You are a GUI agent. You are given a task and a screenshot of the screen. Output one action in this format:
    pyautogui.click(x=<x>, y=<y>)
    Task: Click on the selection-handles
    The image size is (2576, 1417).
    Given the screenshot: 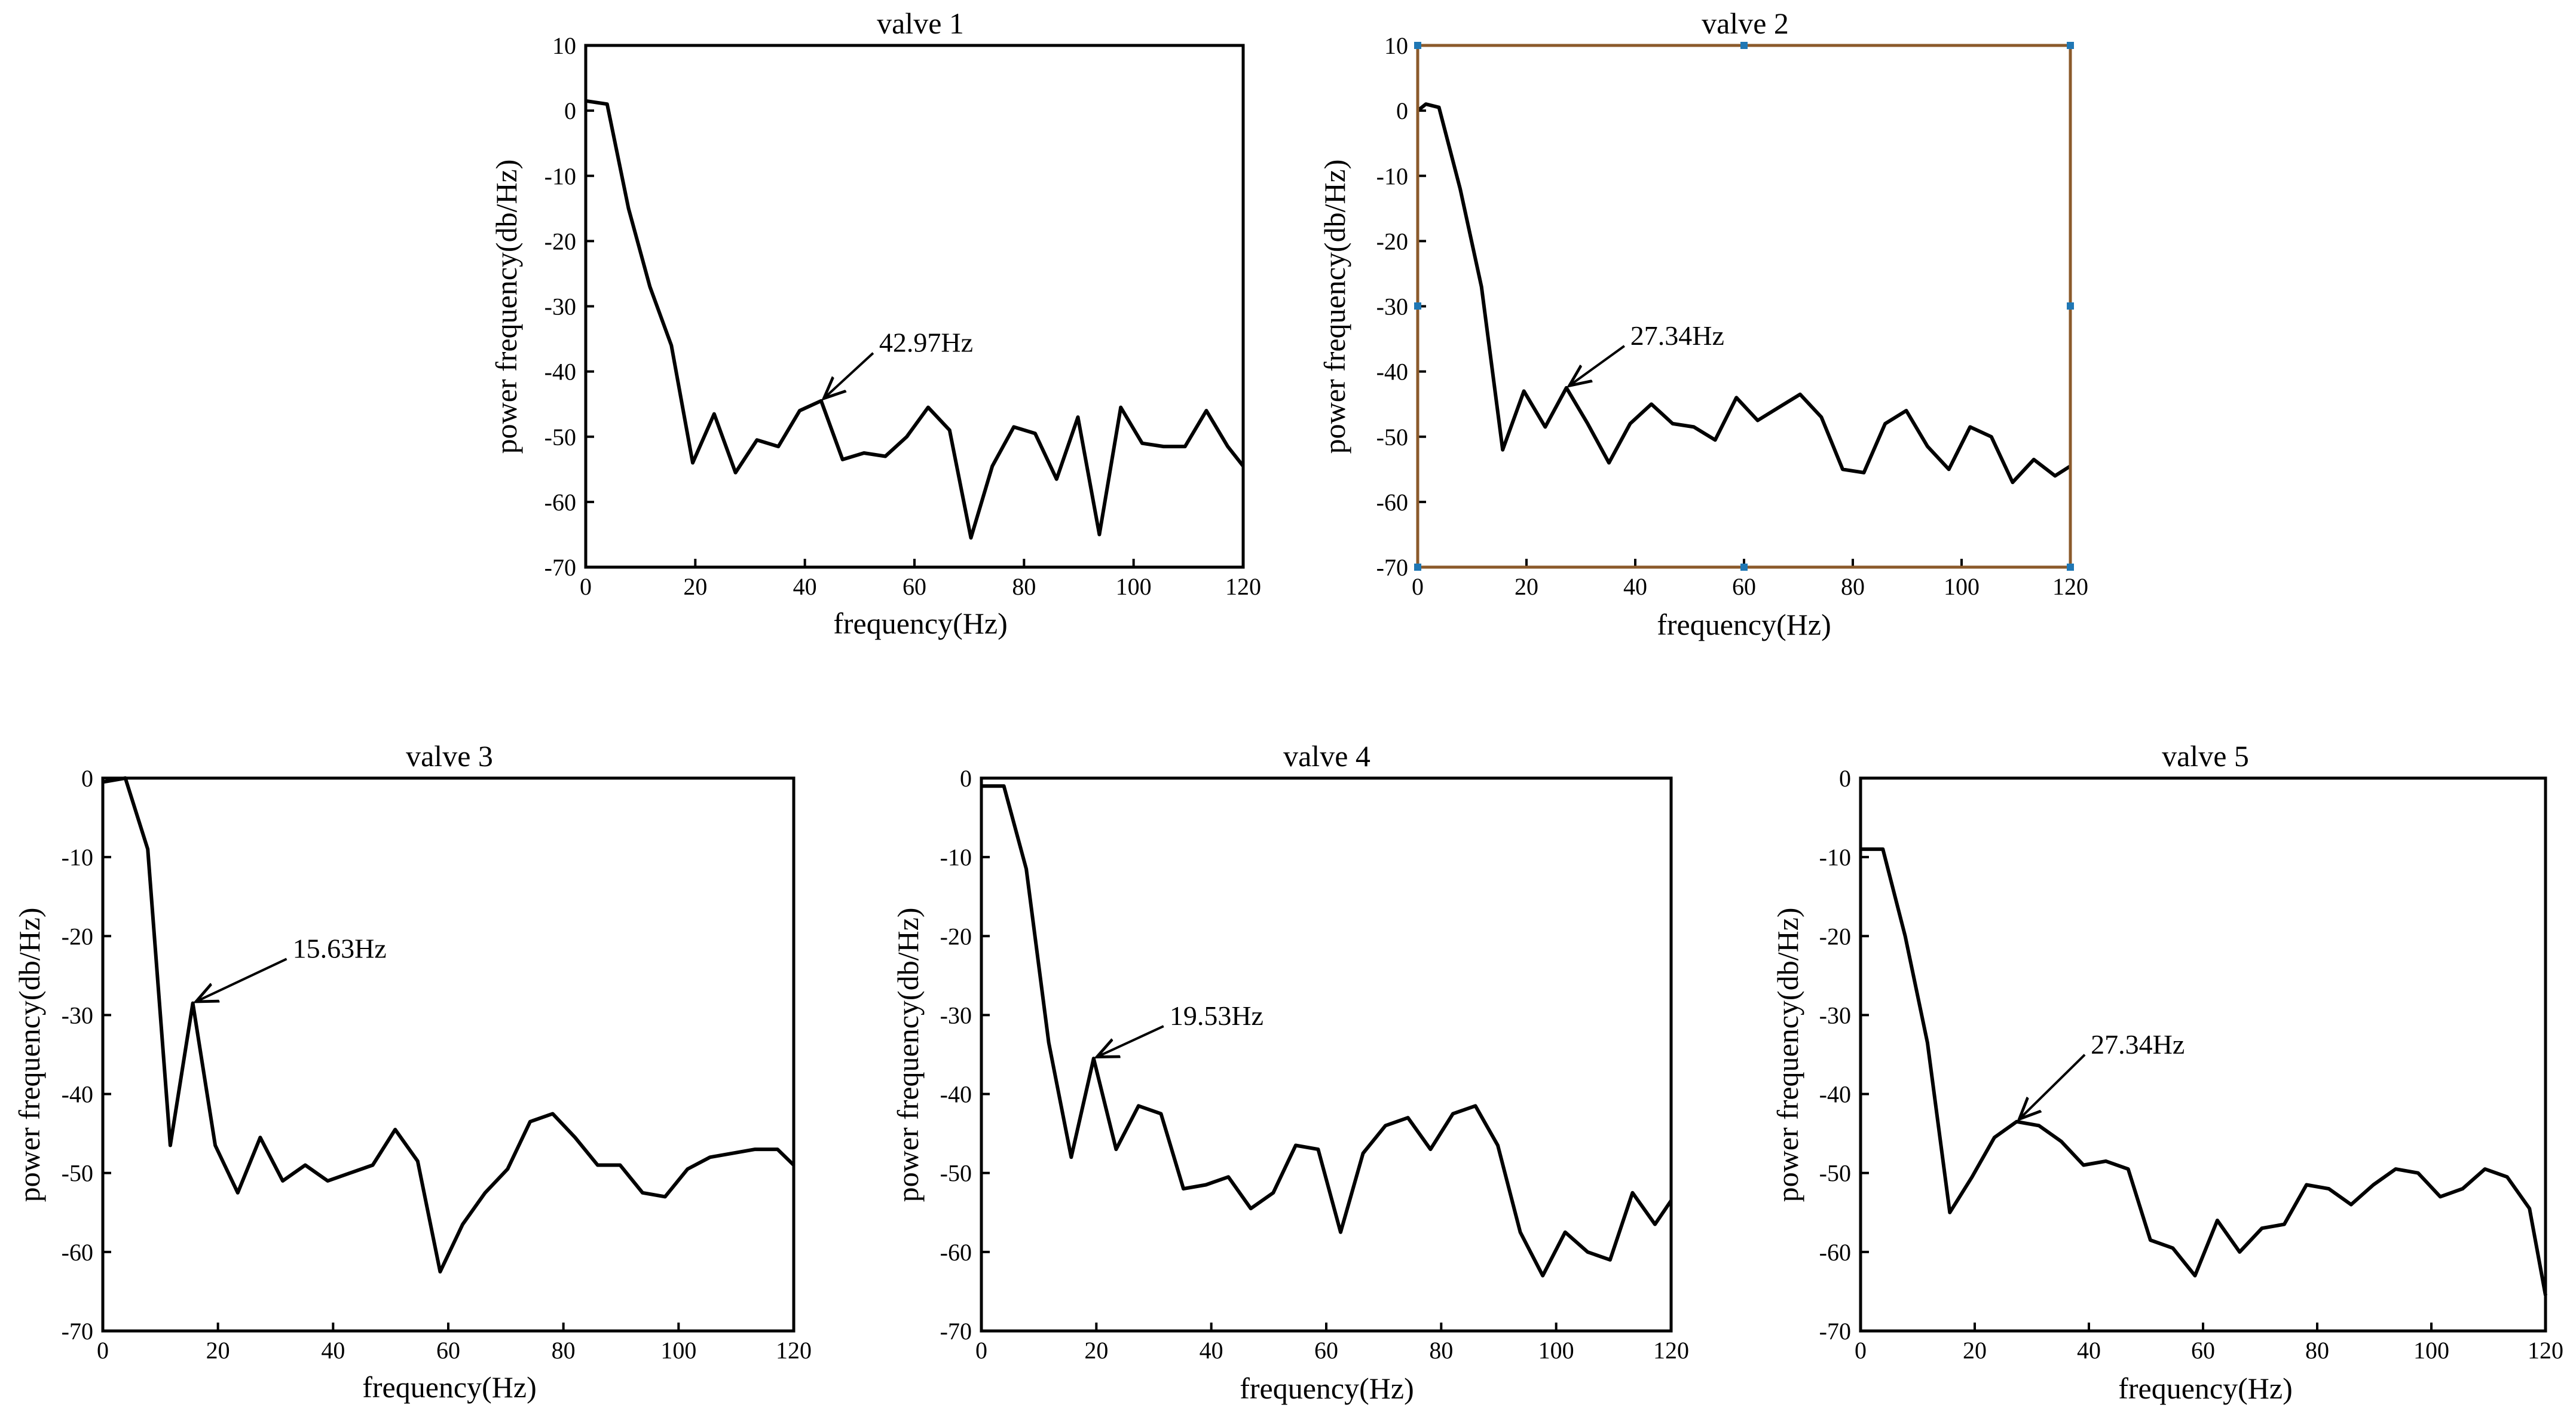 What is the action you would take?
    pyautogui.click(x=1744, y=306)
    